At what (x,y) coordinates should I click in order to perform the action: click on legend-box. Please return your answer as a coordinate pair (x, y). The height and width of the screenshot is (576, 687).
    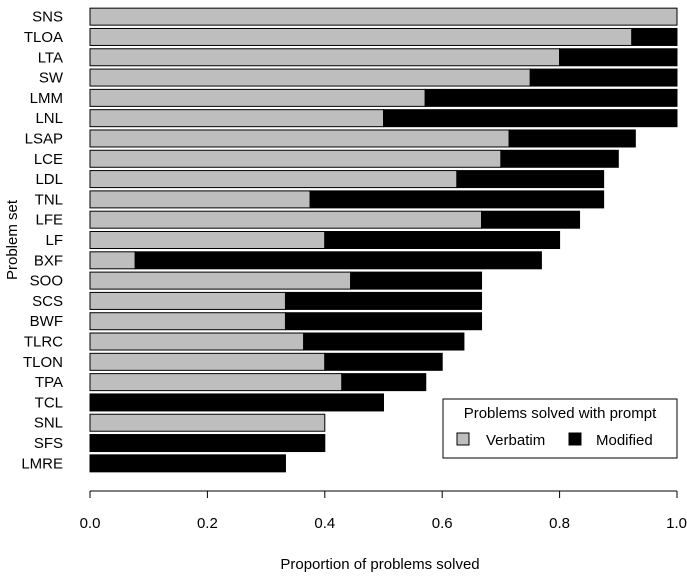
    Looking at the image, I should click on (560, 428).